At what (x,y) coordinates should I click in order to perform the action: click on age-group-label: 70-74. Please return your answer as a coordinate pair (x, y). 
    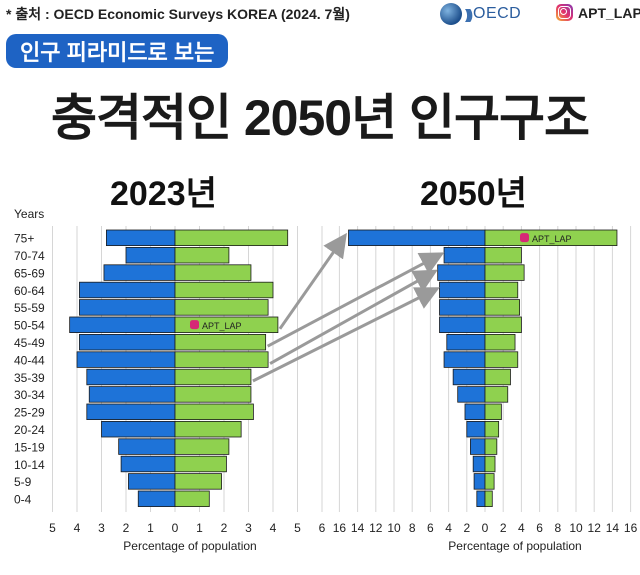
    Looking at the image, I should click on (29, 256).